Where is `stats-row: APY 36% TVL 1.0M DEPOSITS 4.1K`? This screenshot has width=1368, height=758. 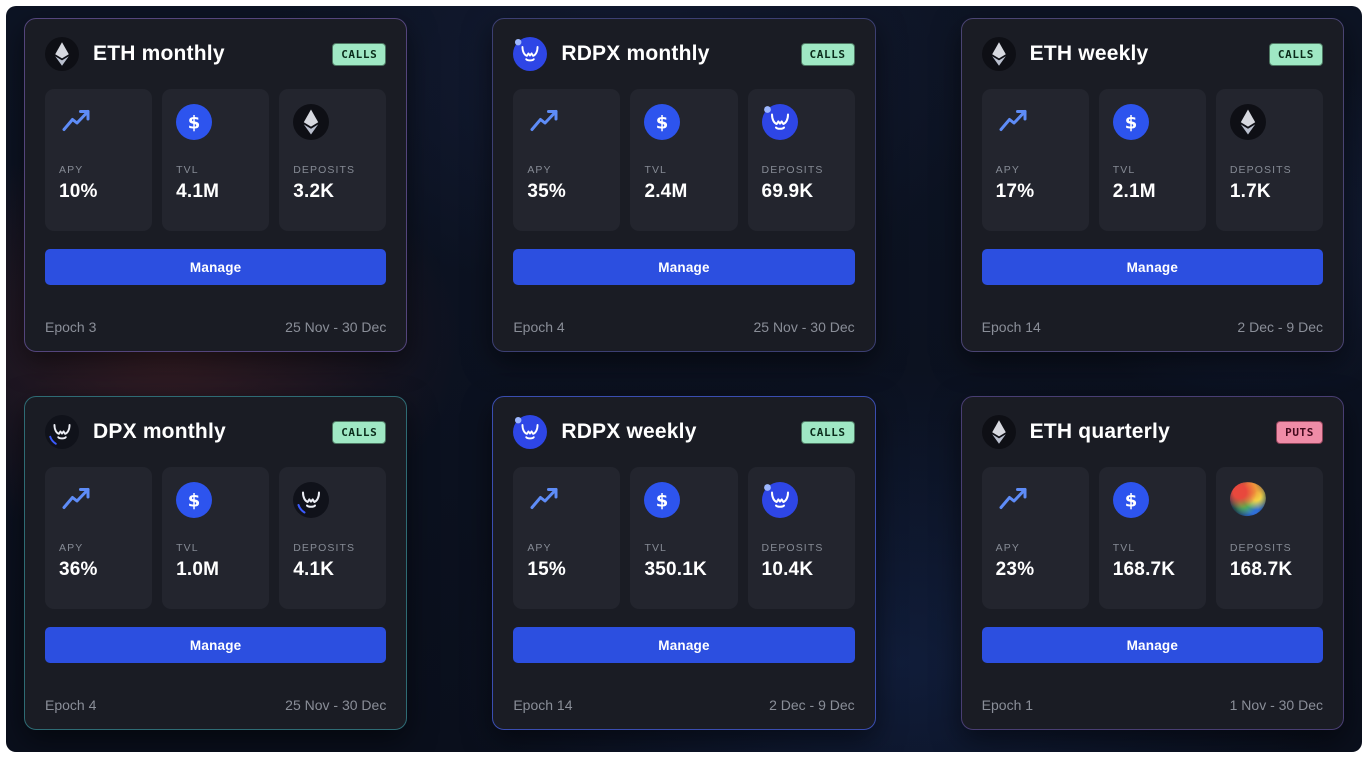 stats-row: APY 36% TVL 1.0M DEPOSITS 4.1K is located at coordinates (216, 538).